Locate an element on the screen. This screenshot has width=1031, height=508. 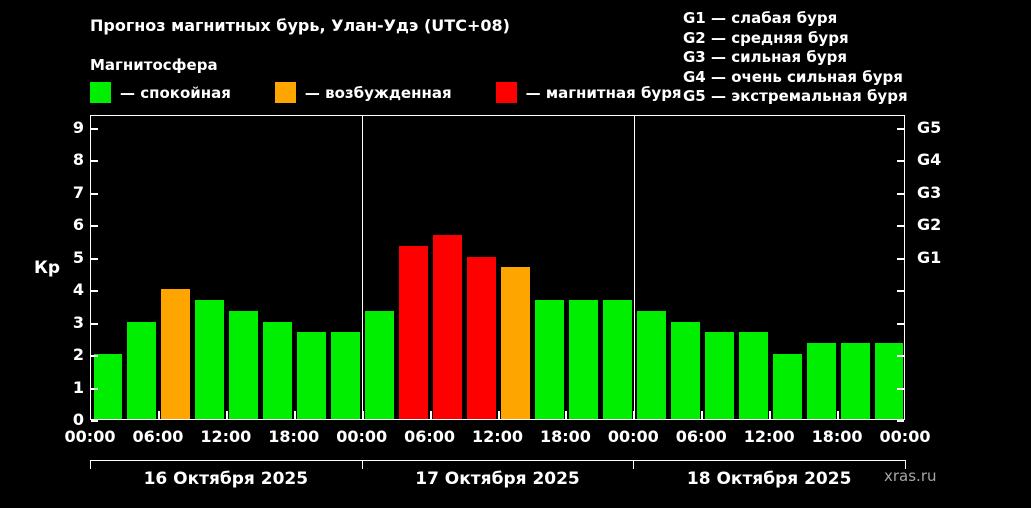
y-tick-label: 9 is located at coordinates (78, 127).